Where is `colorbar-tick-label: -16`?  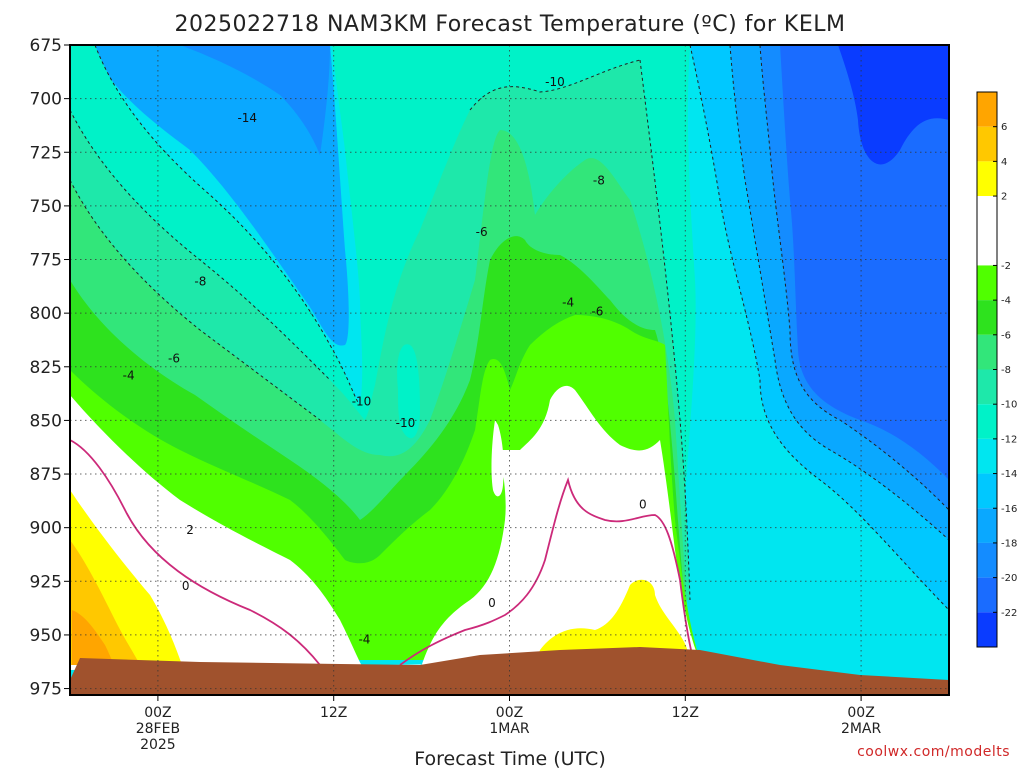 colorbar-tick-label: -16 is located at coordinates (1009, 509).